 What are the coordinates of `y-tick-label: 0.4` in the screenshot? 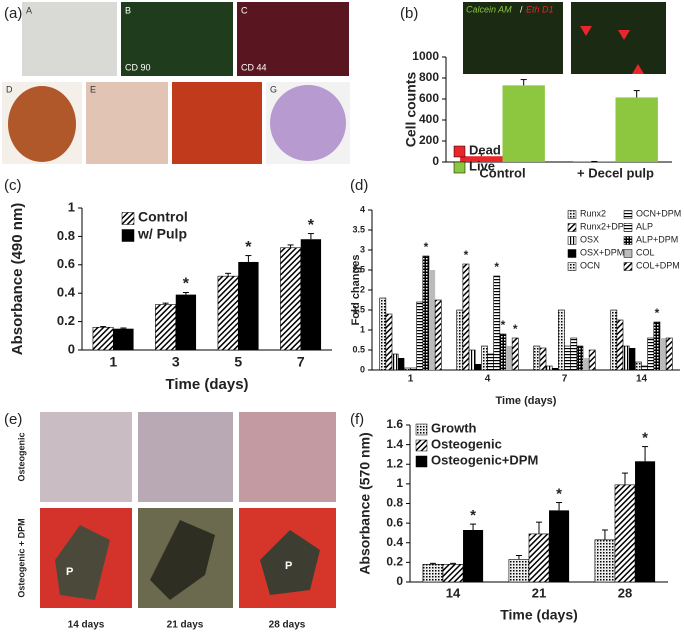 It's located at (394, 542).